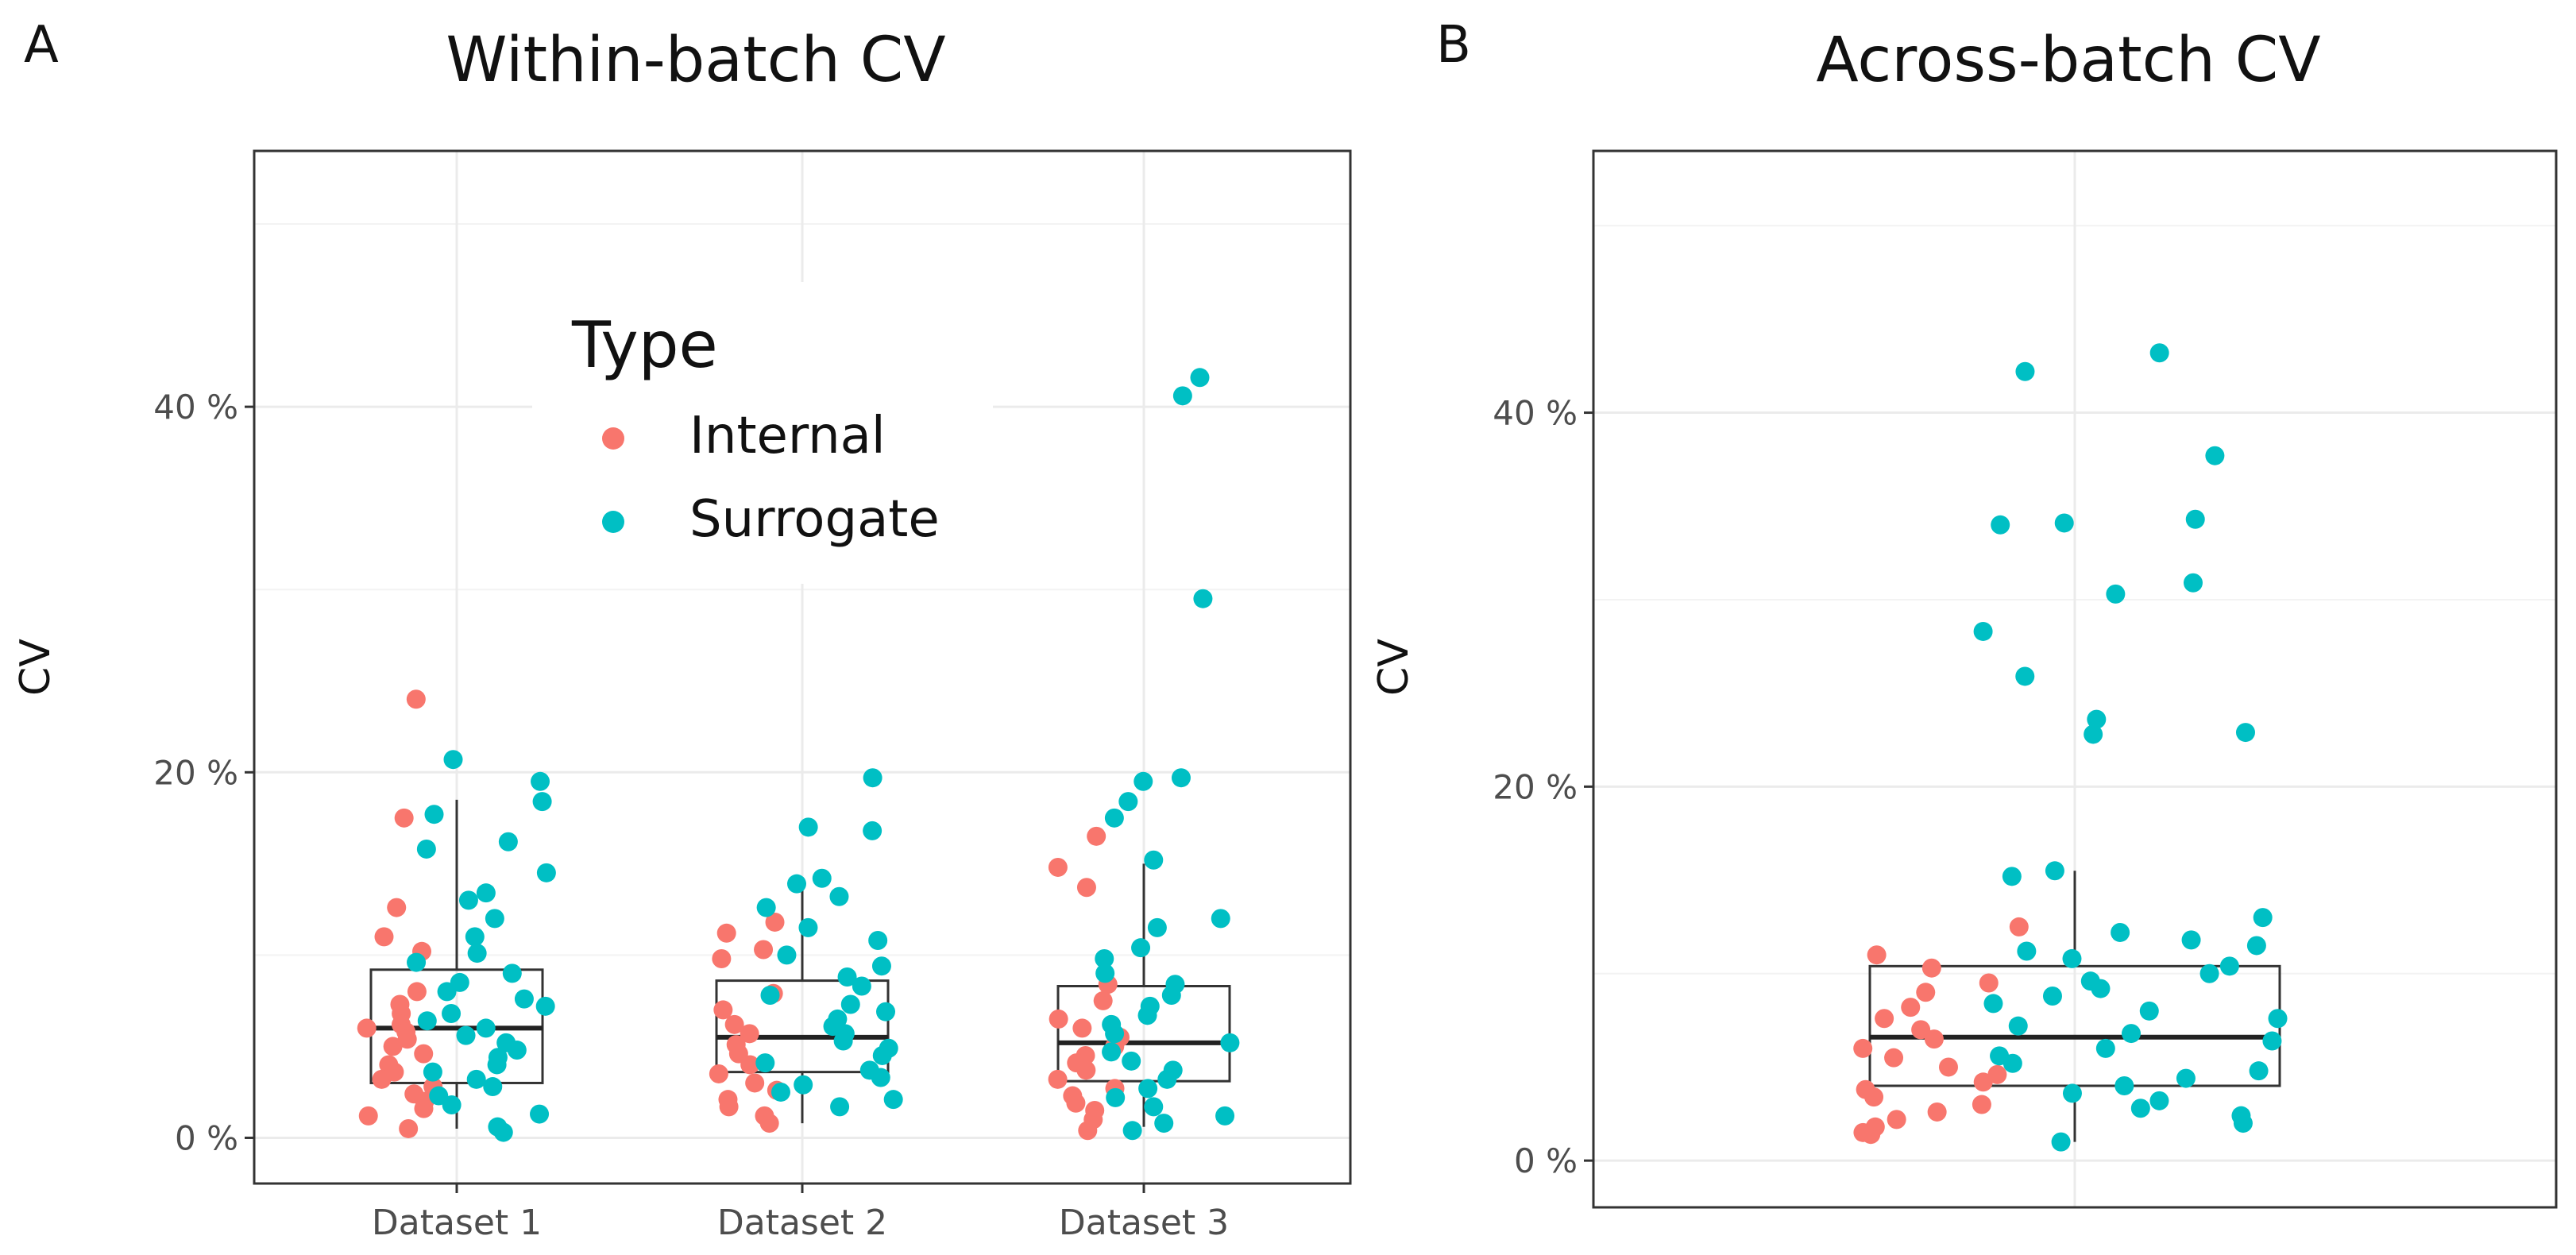 Image resolution: width=2576 pixels, height=1255 pixels. Describe the element at coordinates (1394, 667) in the screenshot. I see `panel-b-ylabel: CV` at that location.